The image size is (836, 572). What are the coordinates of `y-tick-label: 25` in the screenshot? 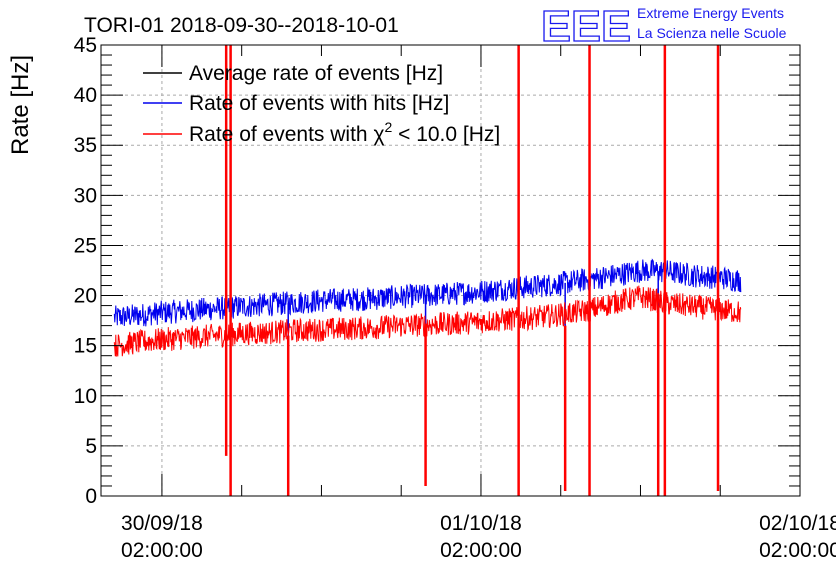 It's located at (85, 245).